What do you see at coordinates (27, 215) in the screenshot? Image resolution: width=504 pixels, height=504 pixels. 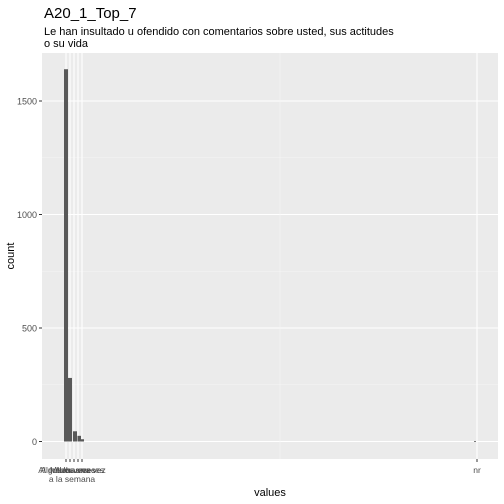 I see `y-tick-label: 1000` at bounding box center [27, 215].